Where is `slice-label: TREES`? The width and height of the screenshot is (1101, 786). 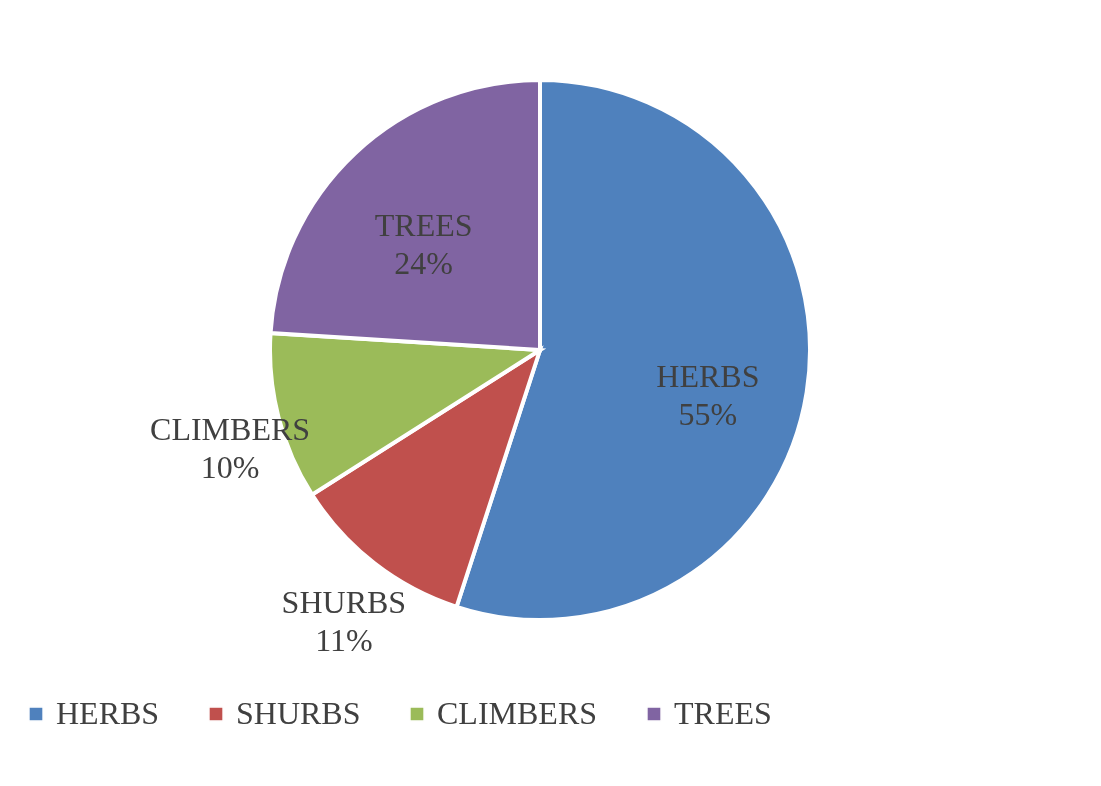 slice-label: TREES is located at coordinates (423, 225).